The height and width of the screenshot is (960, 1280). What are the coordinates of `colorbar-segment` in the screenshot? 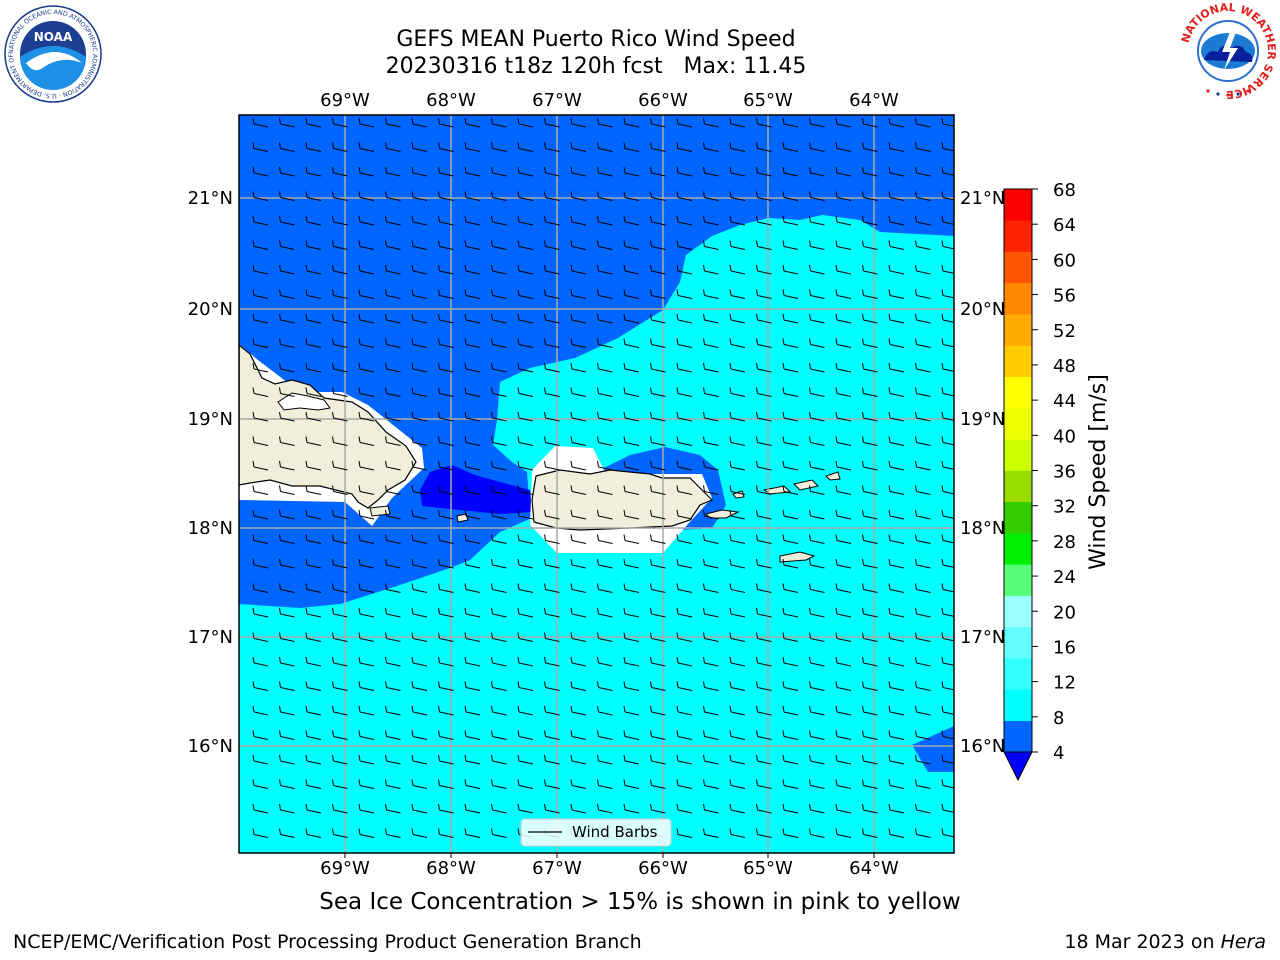 It's located at (1018, 611).